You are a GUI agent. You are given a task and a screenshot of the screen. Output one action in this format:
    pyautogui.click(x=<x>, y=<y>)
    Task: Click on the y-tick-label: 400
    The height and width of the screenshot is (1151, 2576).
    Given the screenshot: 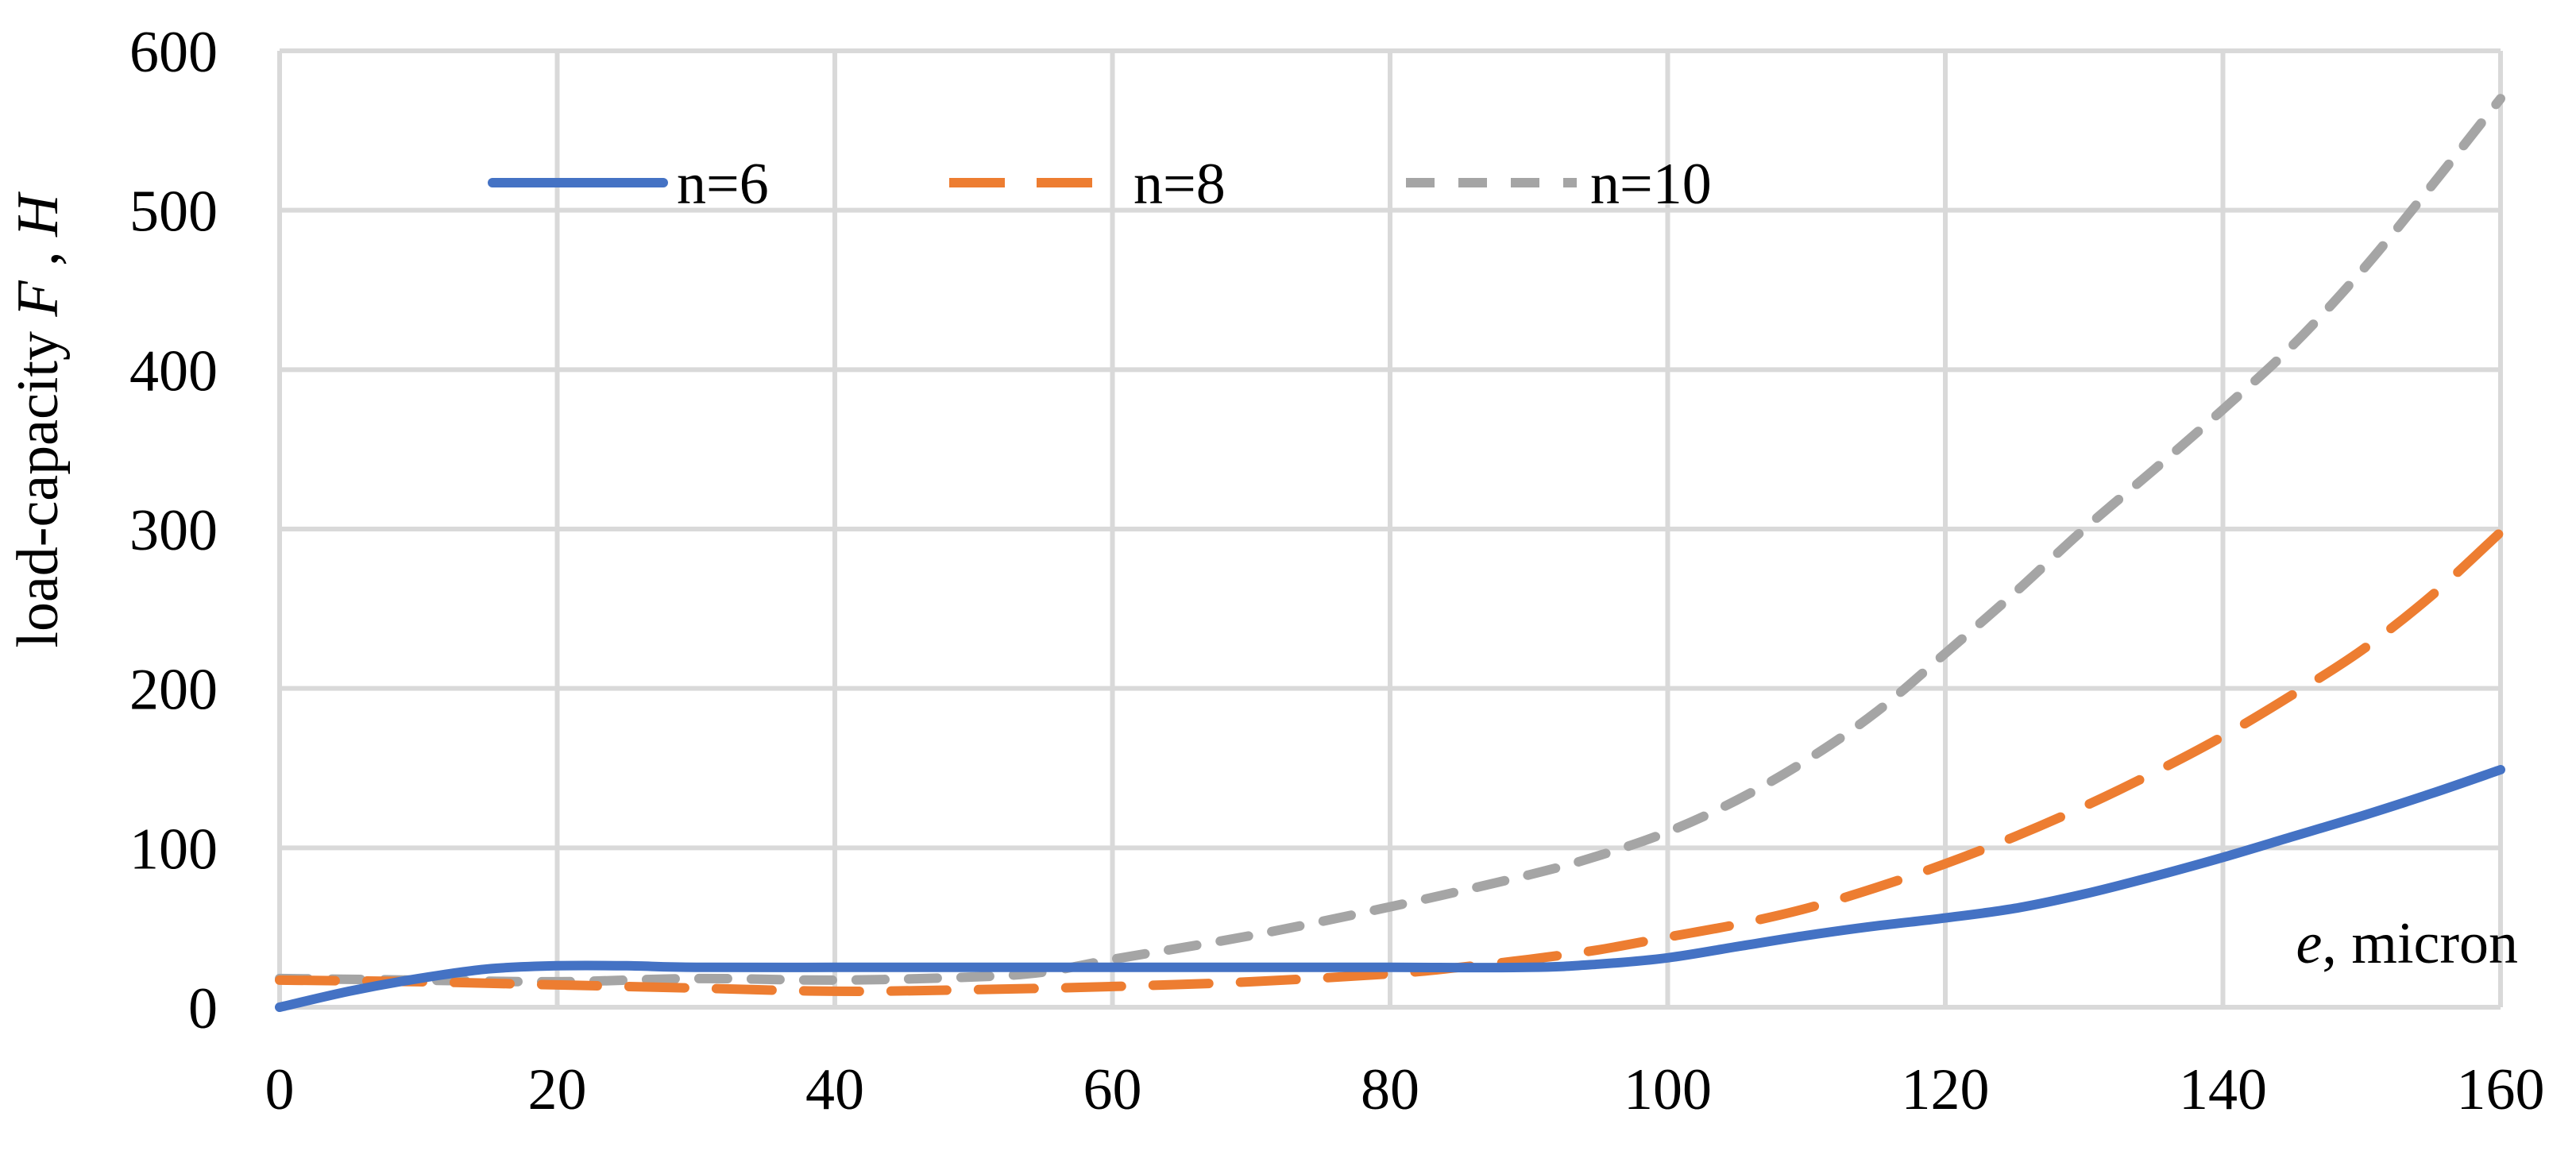 What is the action you would take?
    pyautogui.click(x=173, y=371)
    